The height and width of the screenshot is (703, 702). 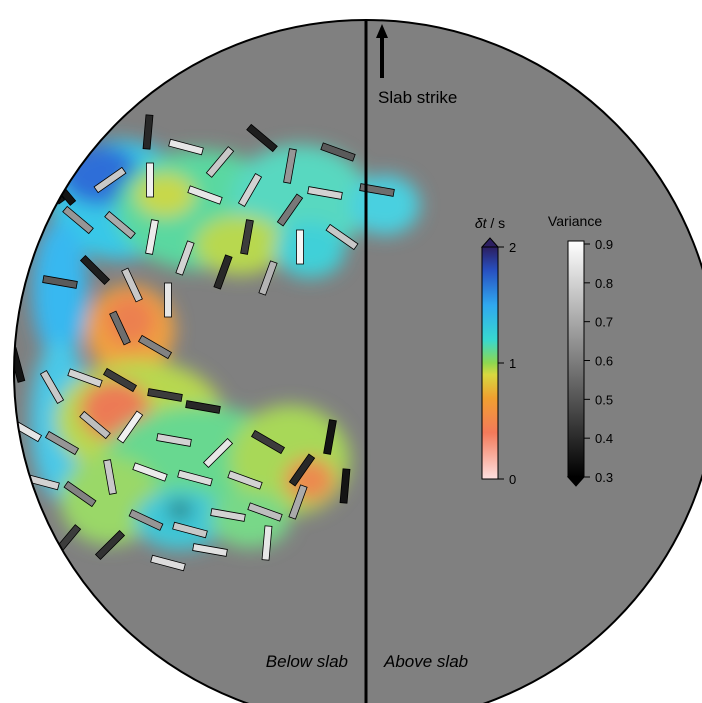 I want to click on below-slab-label: Below slab, so click(x=307, y=661).